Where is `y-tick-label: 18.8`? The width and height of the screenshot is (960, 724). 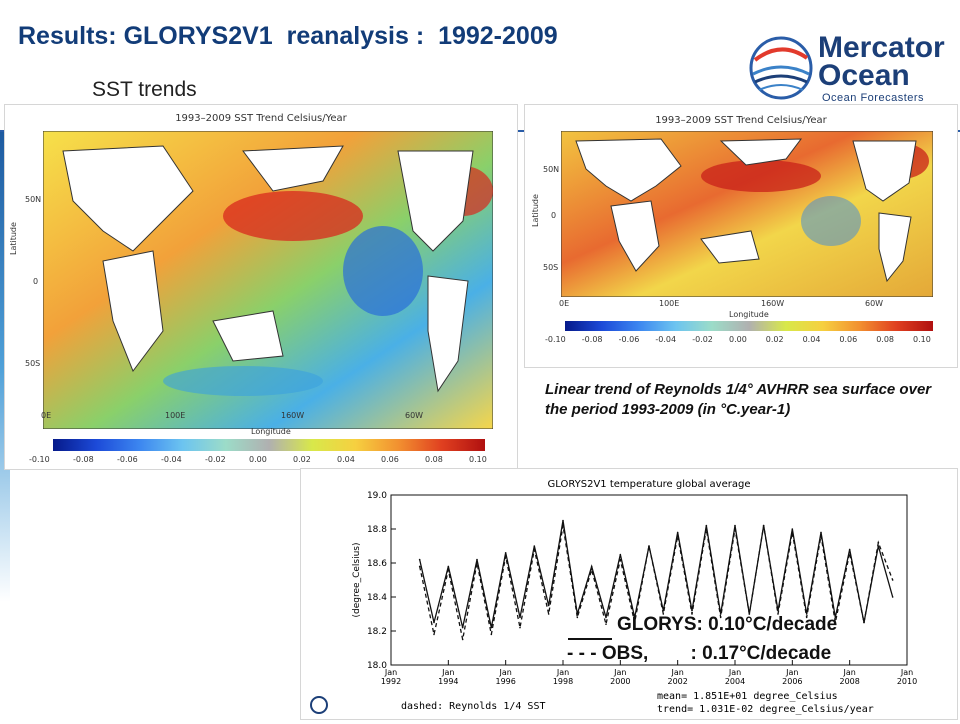
y-tick-label: 18.8 is located at coordinates (377, 530).